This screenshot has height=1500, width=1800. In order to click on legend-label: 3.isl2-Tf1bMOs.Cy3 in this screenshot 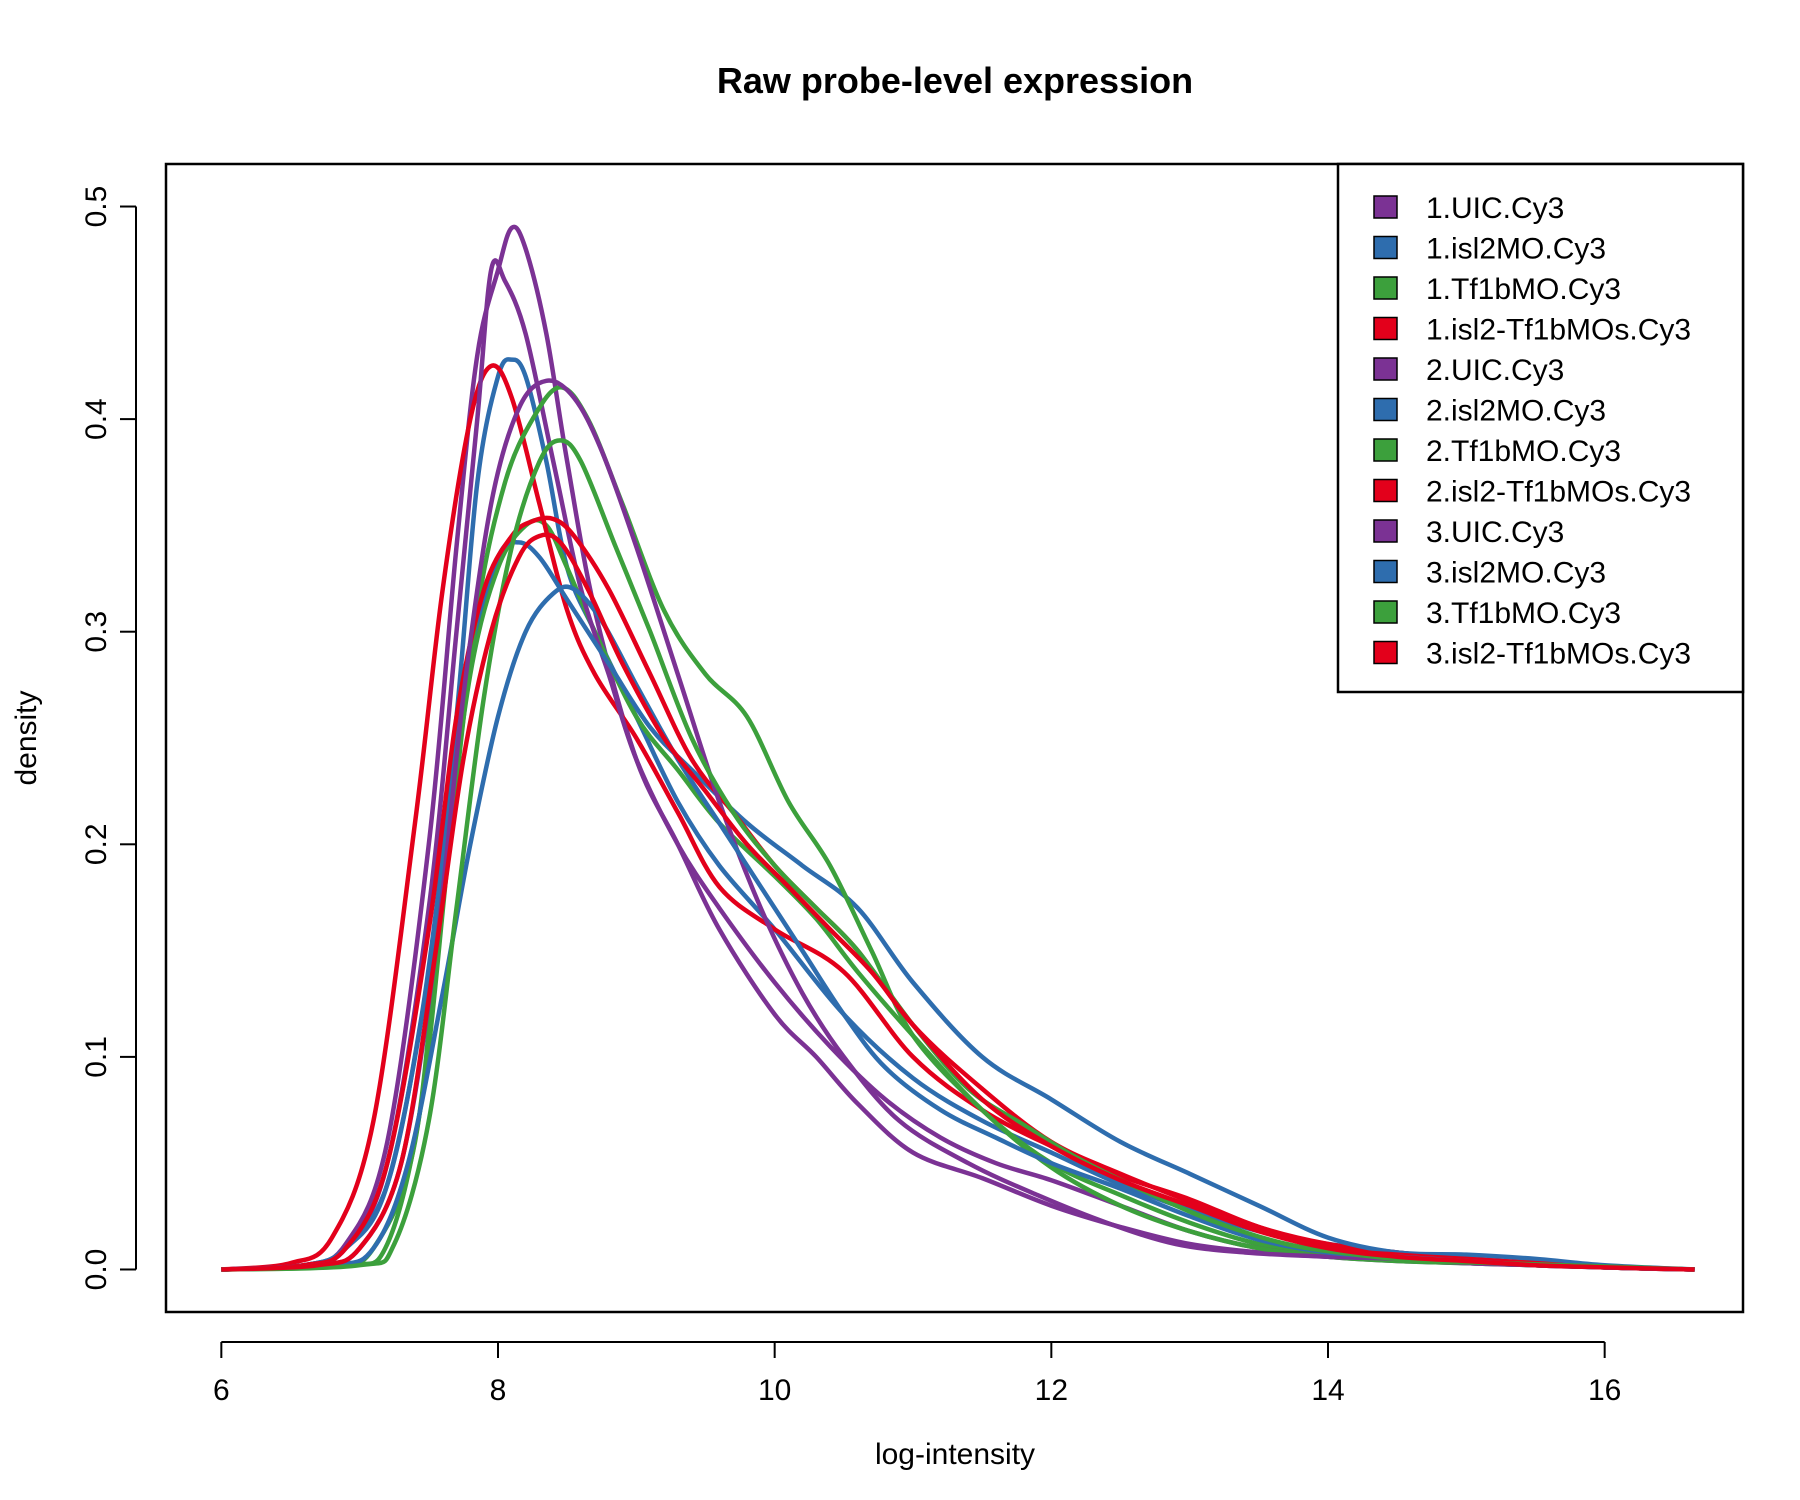, I will do `click(1558, 654)`.